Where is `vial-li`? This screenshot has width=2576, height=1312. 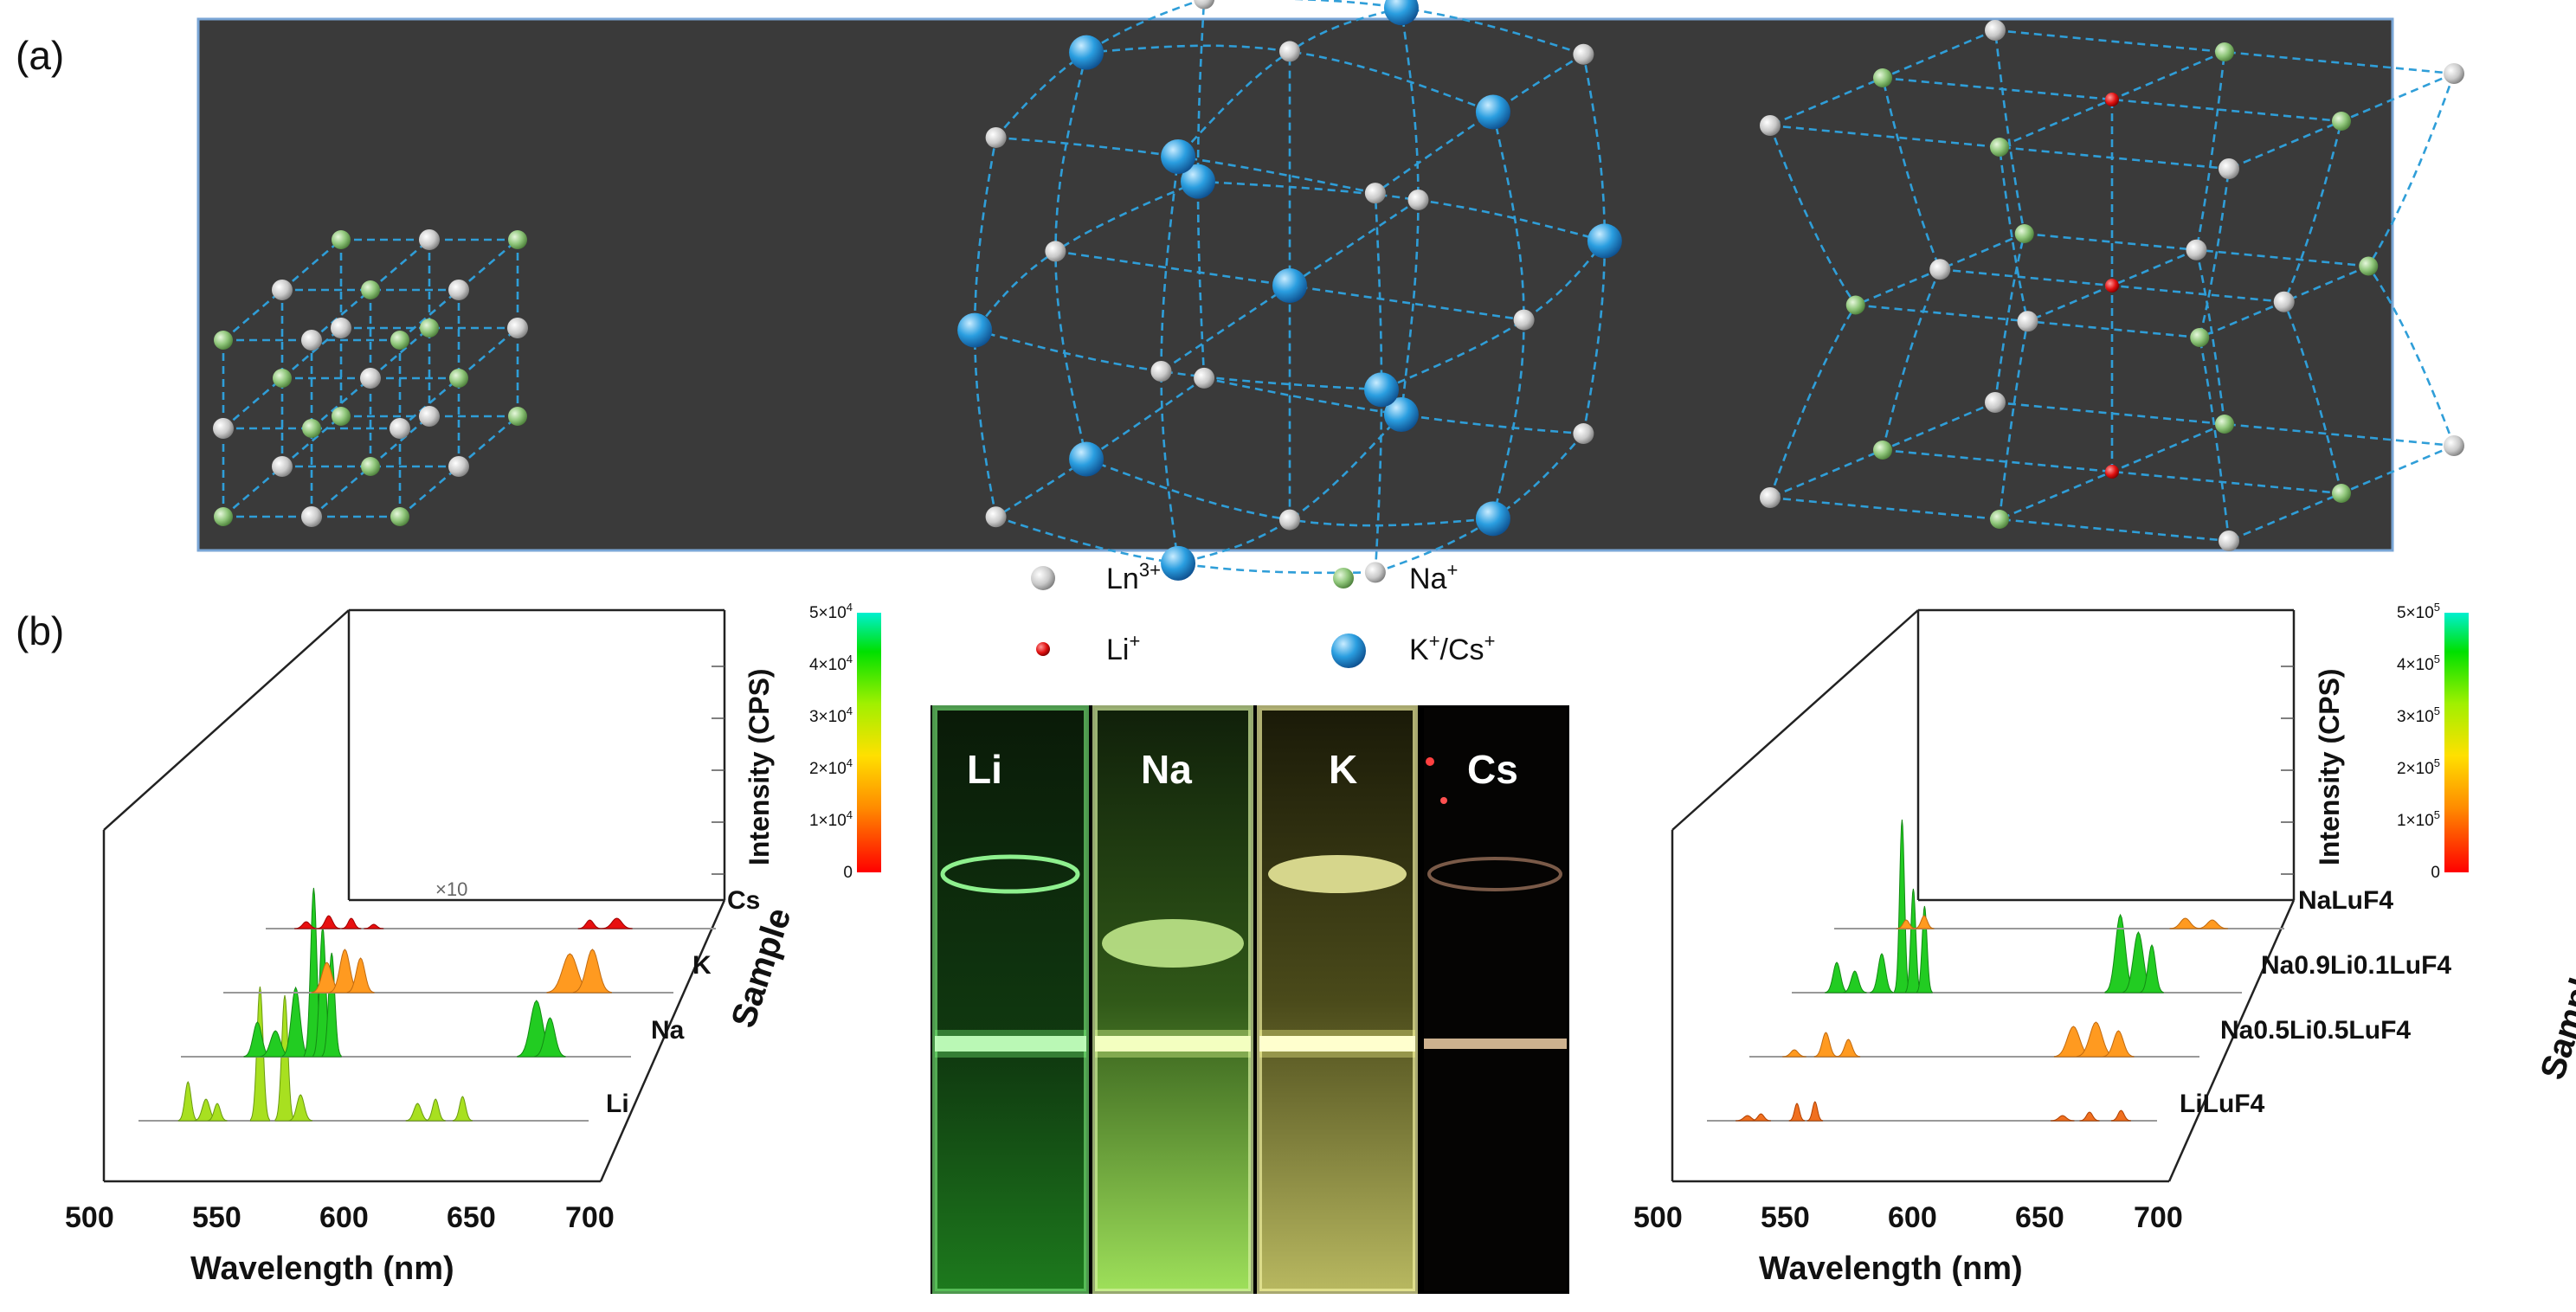 vial-li is located at coordinates (1010, 1000).